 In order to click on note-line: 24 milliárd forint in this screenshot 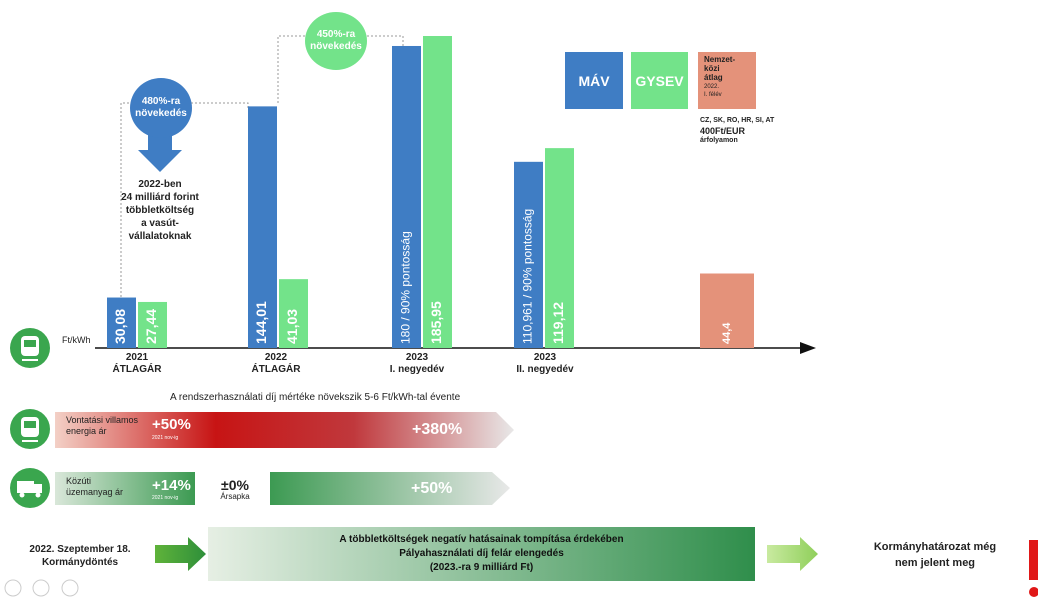, I will do `click(160, 197)`.